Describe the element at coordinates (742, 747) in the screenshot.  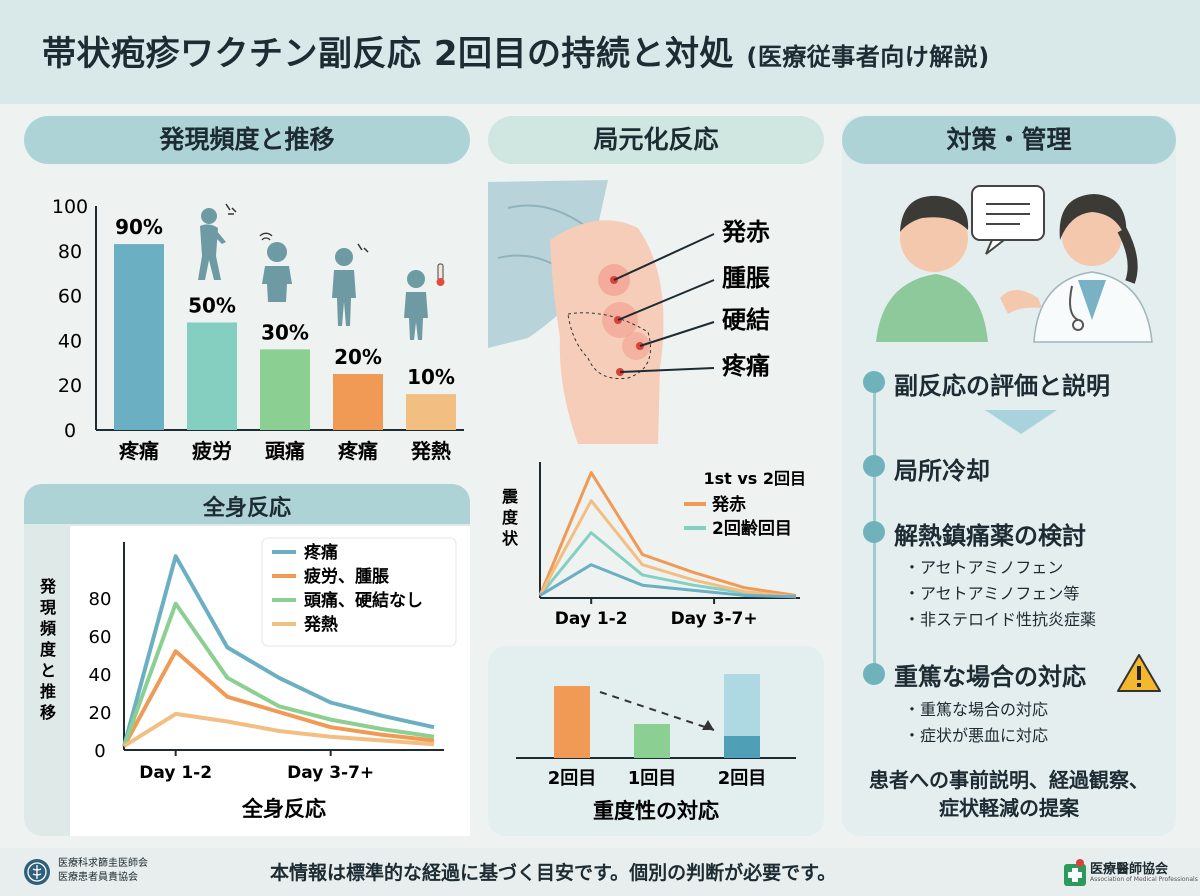
I see `severity-bar-inner` at that location.